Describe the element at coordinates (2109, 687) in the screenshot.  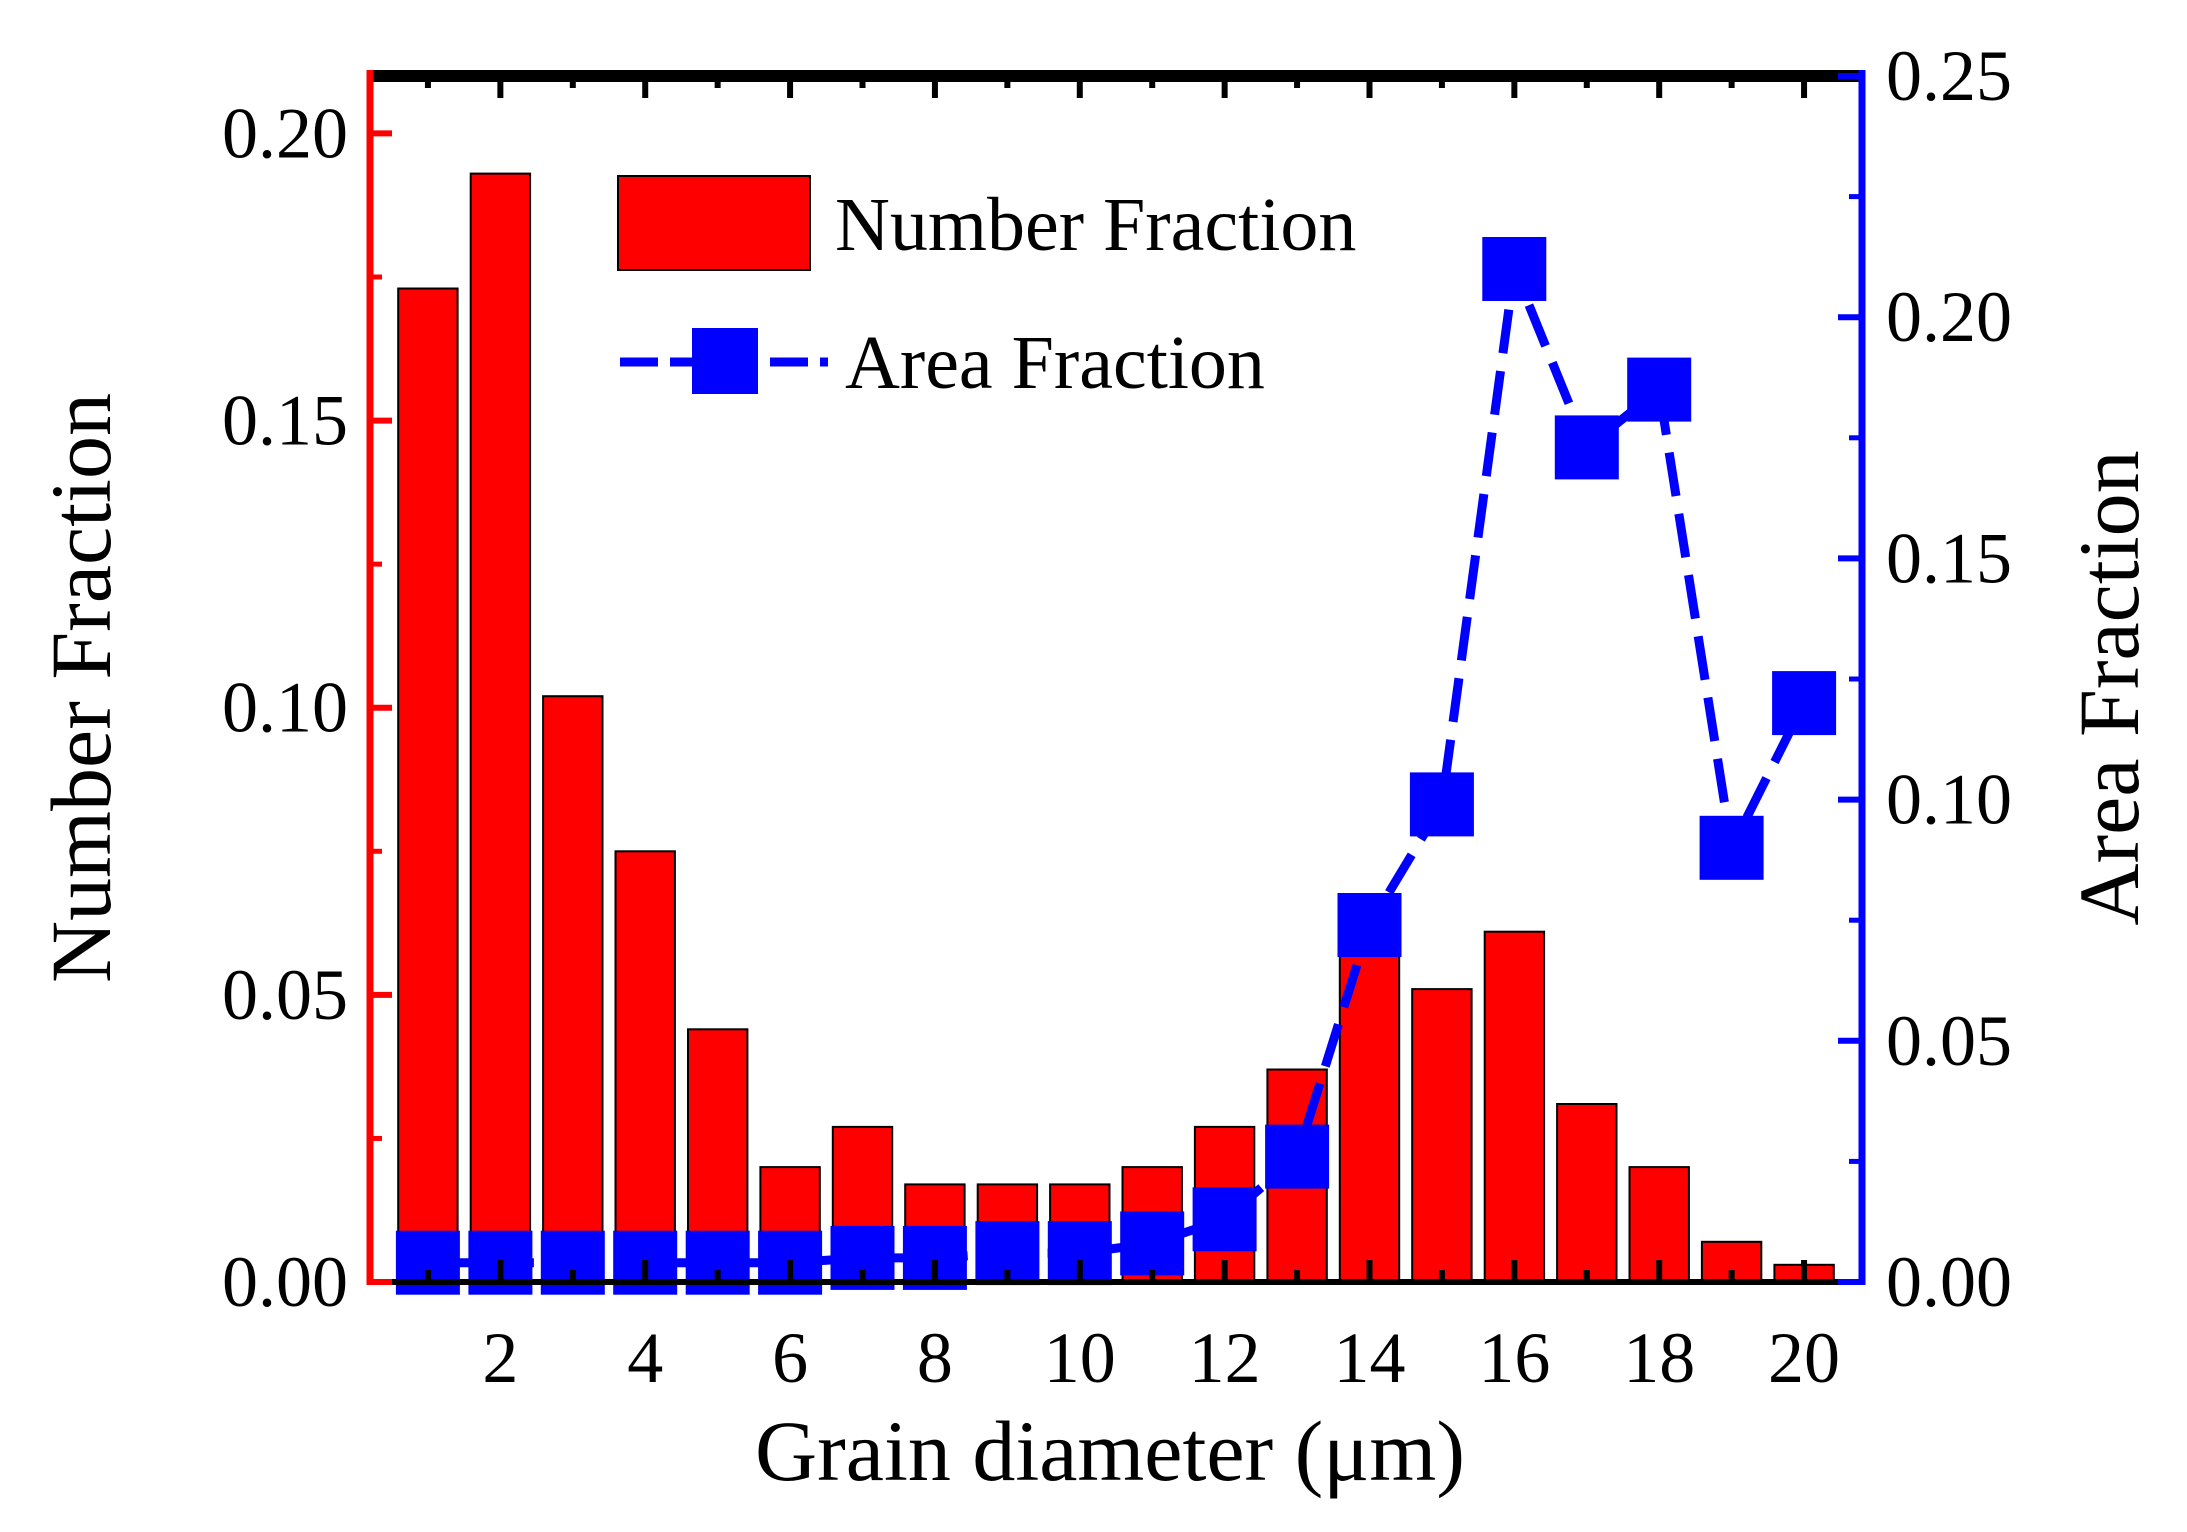
I see `right-y-axis-title: Area Fraction` at that location.